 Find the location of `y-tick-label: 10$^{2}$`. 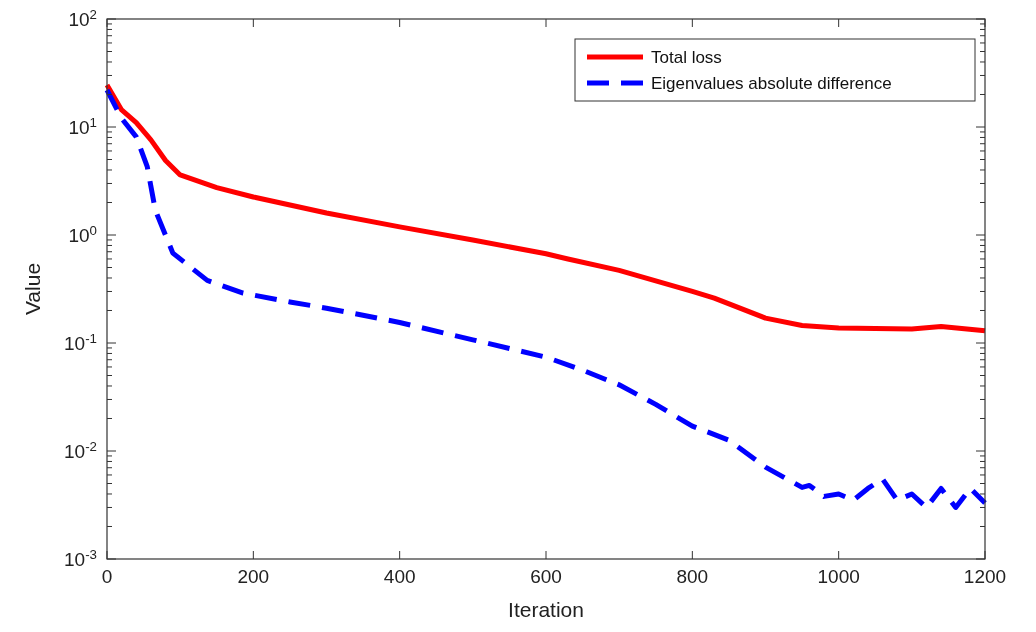

y-tick-label: 10$^{2}$ is located at coordinates (82, 18).